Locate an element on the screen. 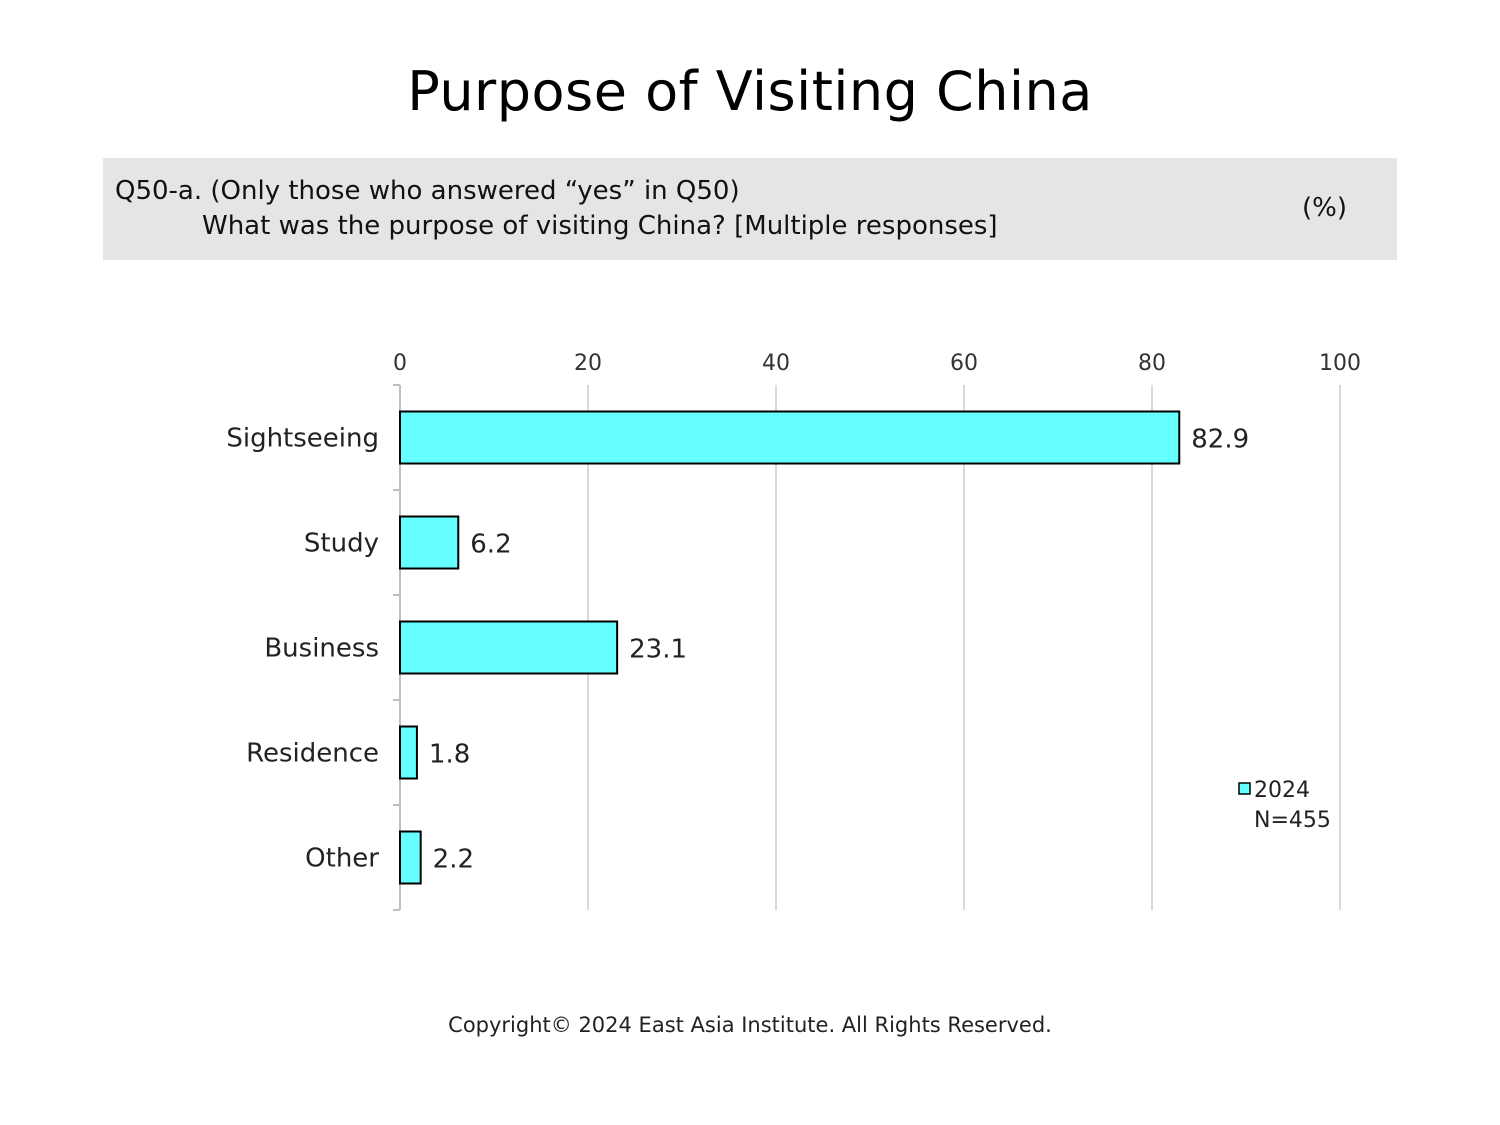 This screenshot has width=1500, height=1125. unit-label: (%) is located at coordinates (1324, 208).